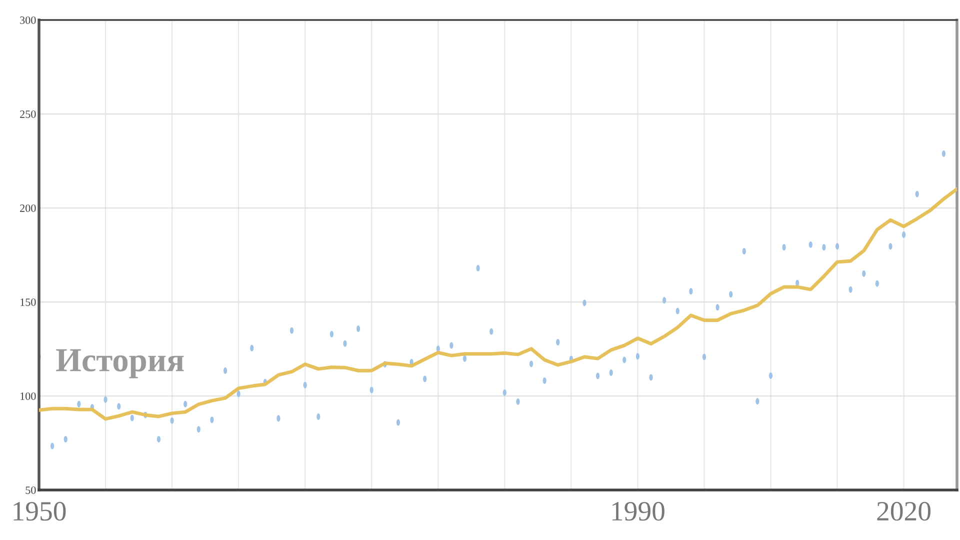 Image resolution: width=960 pixels, height=540 pixels. I want to click on y-tick-label: 300, so click(28, 20).